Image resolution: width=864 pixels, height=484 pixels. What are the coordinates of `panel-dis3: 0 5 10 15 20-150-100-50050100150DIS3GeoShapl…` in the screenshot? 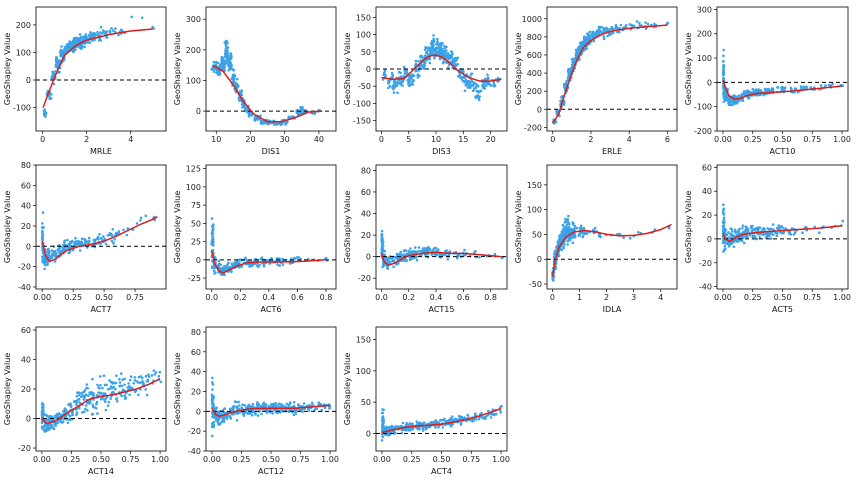 It's located at (425, 81).